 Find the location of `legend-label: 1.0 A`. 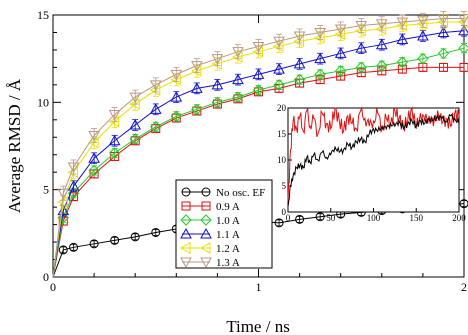

legend-label: 1.0 A is located at coordinates (228, 221).